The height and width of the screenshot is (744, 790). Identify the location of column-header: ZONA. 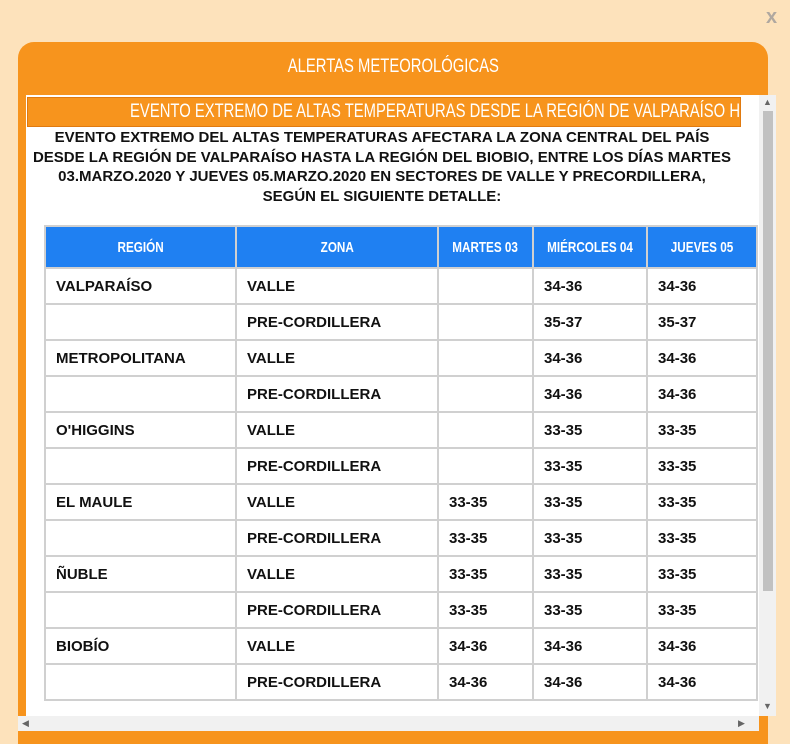
(337, 247).